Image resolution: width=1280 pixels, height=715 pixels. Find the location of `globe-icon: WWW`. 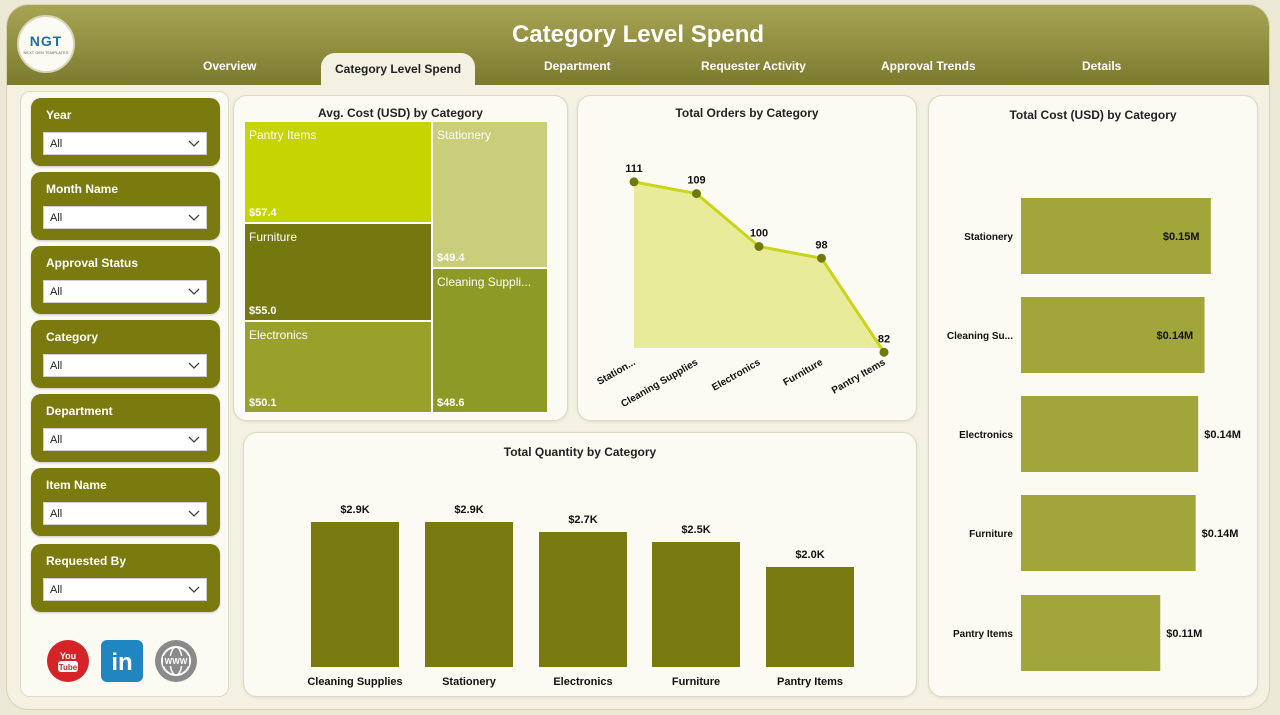

globe-icon: WWW is located at coordinates (176, 661).